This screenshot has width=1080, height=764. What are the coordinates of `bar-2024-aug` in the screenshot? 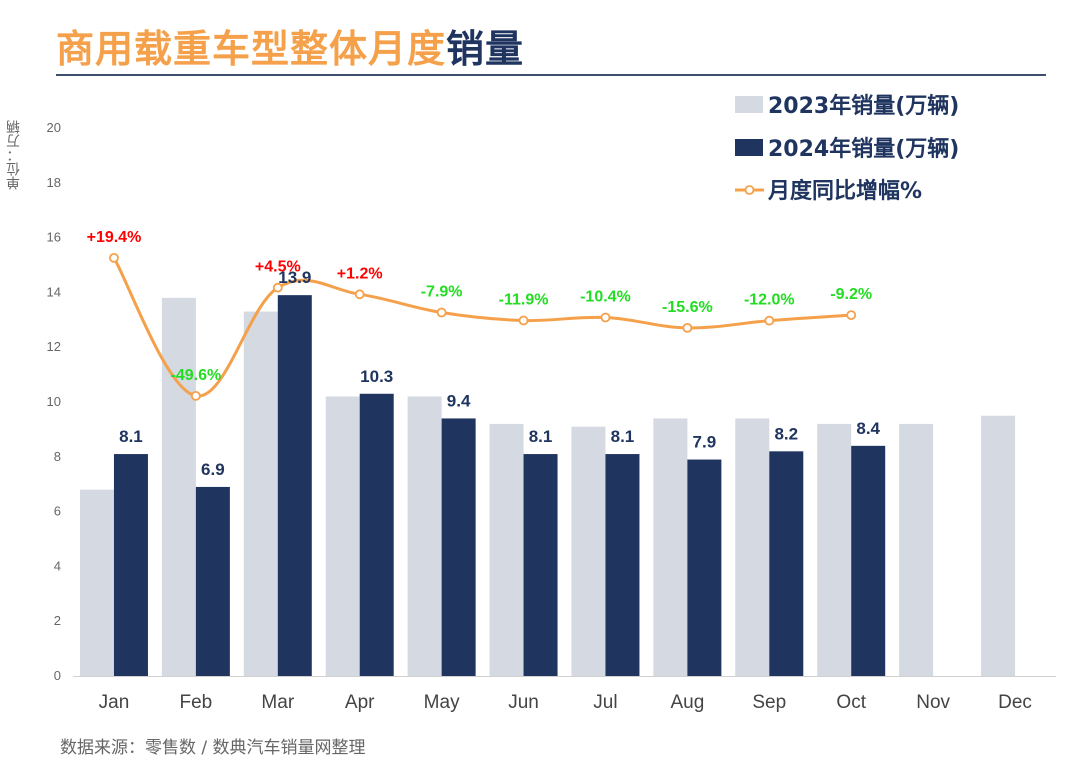 It's located at (704, 567).